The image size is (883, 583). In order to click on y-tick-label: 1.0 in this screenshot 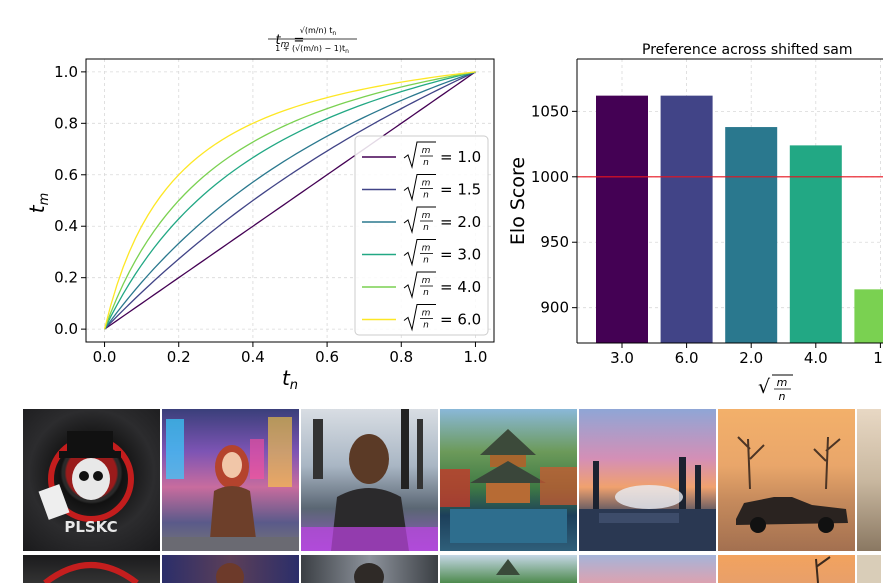, I will do `click(66, 72)`.